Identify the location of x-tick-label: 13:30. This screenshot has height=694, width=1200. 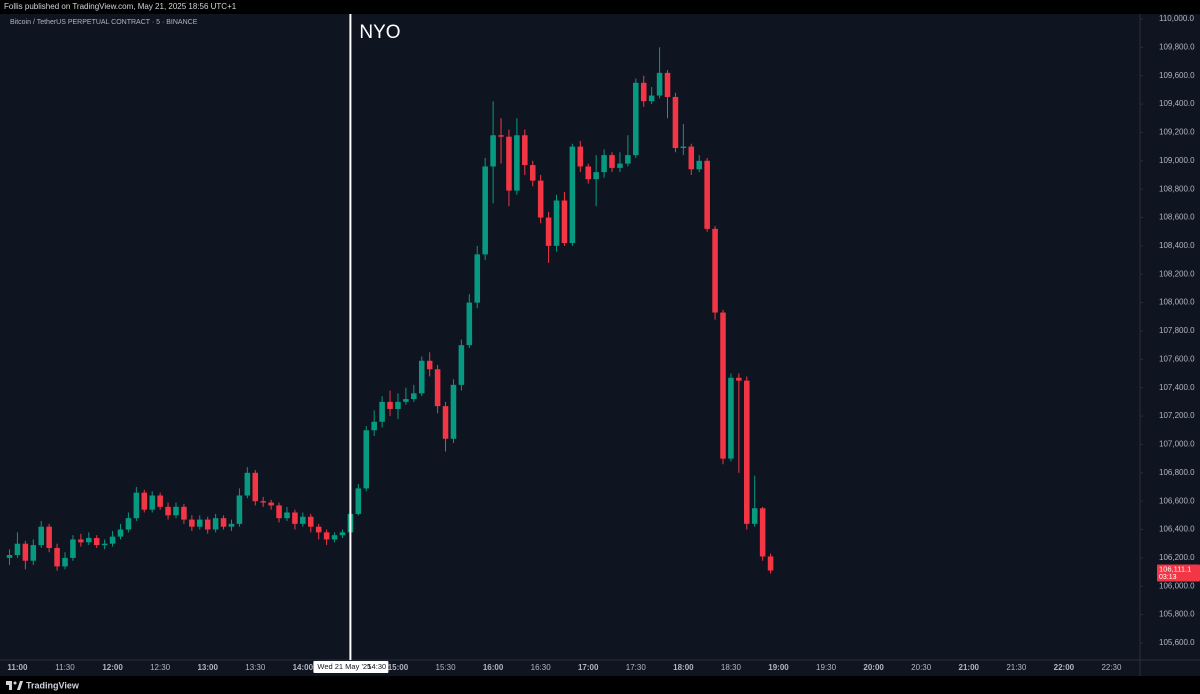
(255, 667).